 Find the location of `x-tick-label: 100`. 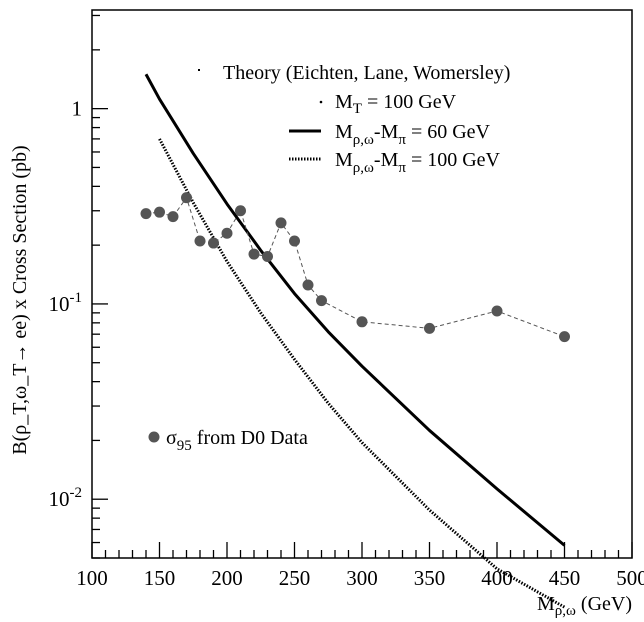

x-tick-label: 100 is located at coordinates (92, 578).